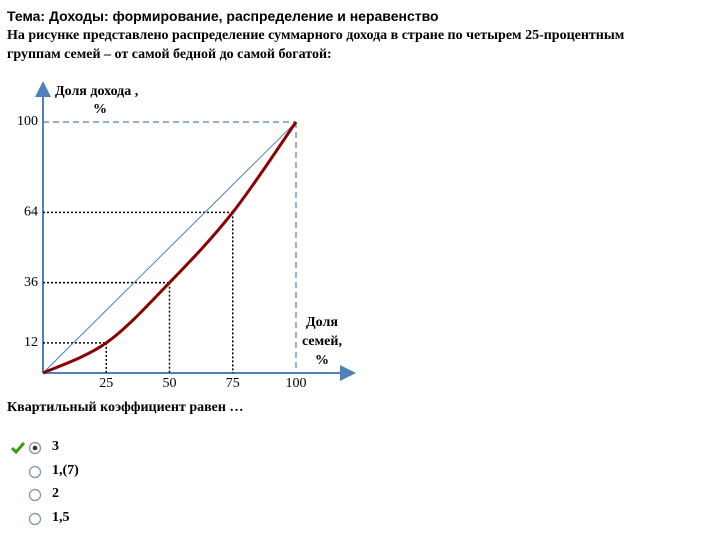 The height and width of the screenshot is (537, 724). What do you see at coordinates (31, 212) in the screenshot?
I see `y-tick-label: 64` at bounding box center [31, 212].